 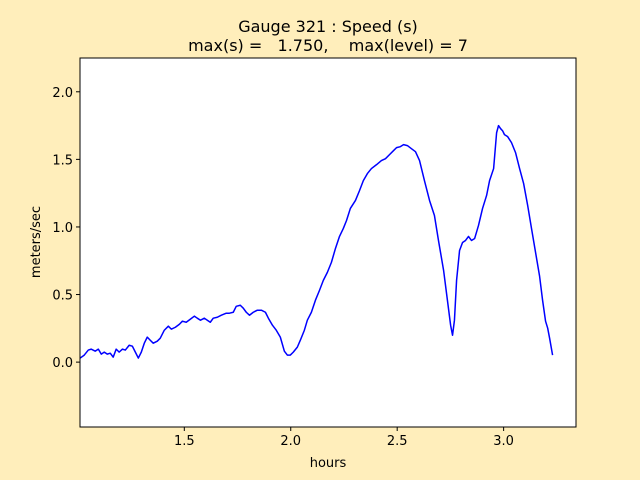 I want to click on y-tick-label: 0.5, so click(x=62, y=296).